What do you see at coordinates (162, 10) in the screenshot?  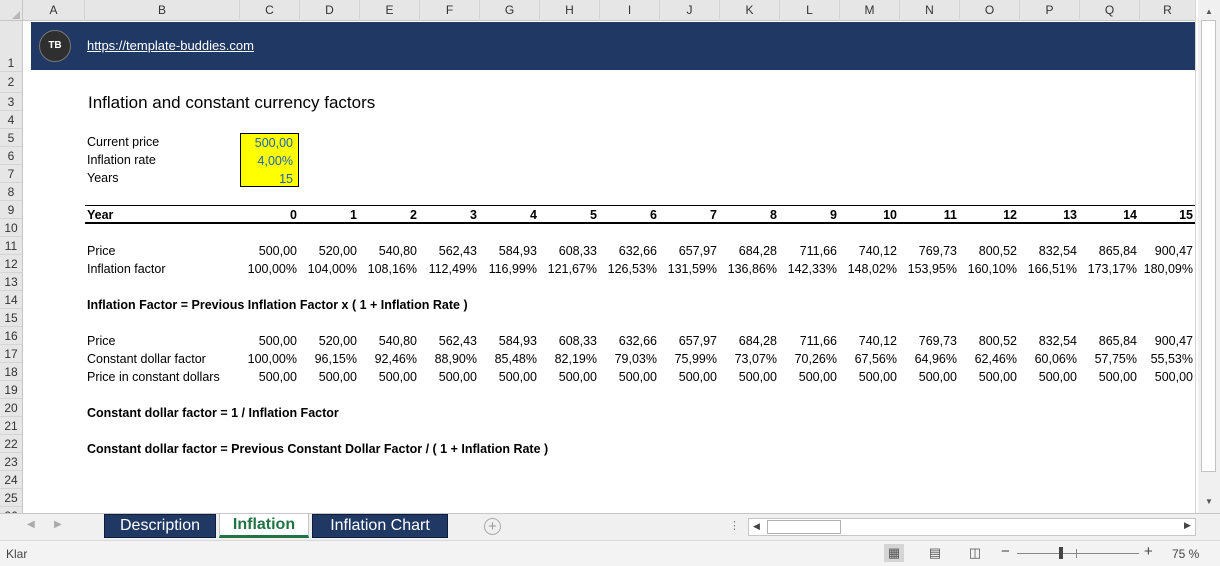 I see `column-header: B` at bounding box center [162, 10].